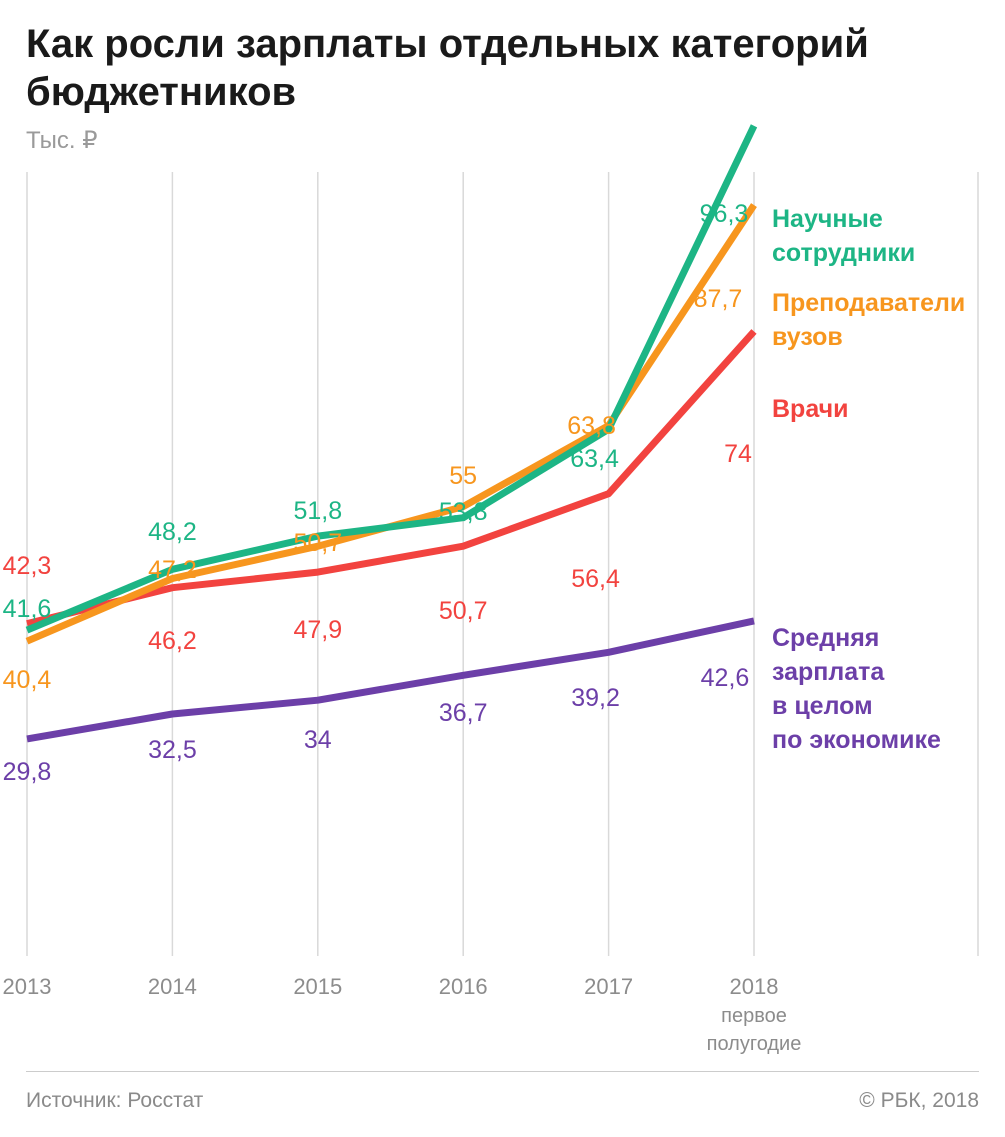 This screenshot has height=1137, width=1005. Describe the element at coordinates (856, 740) in the screenshot. I see `legend-label: по экономике` at that location.